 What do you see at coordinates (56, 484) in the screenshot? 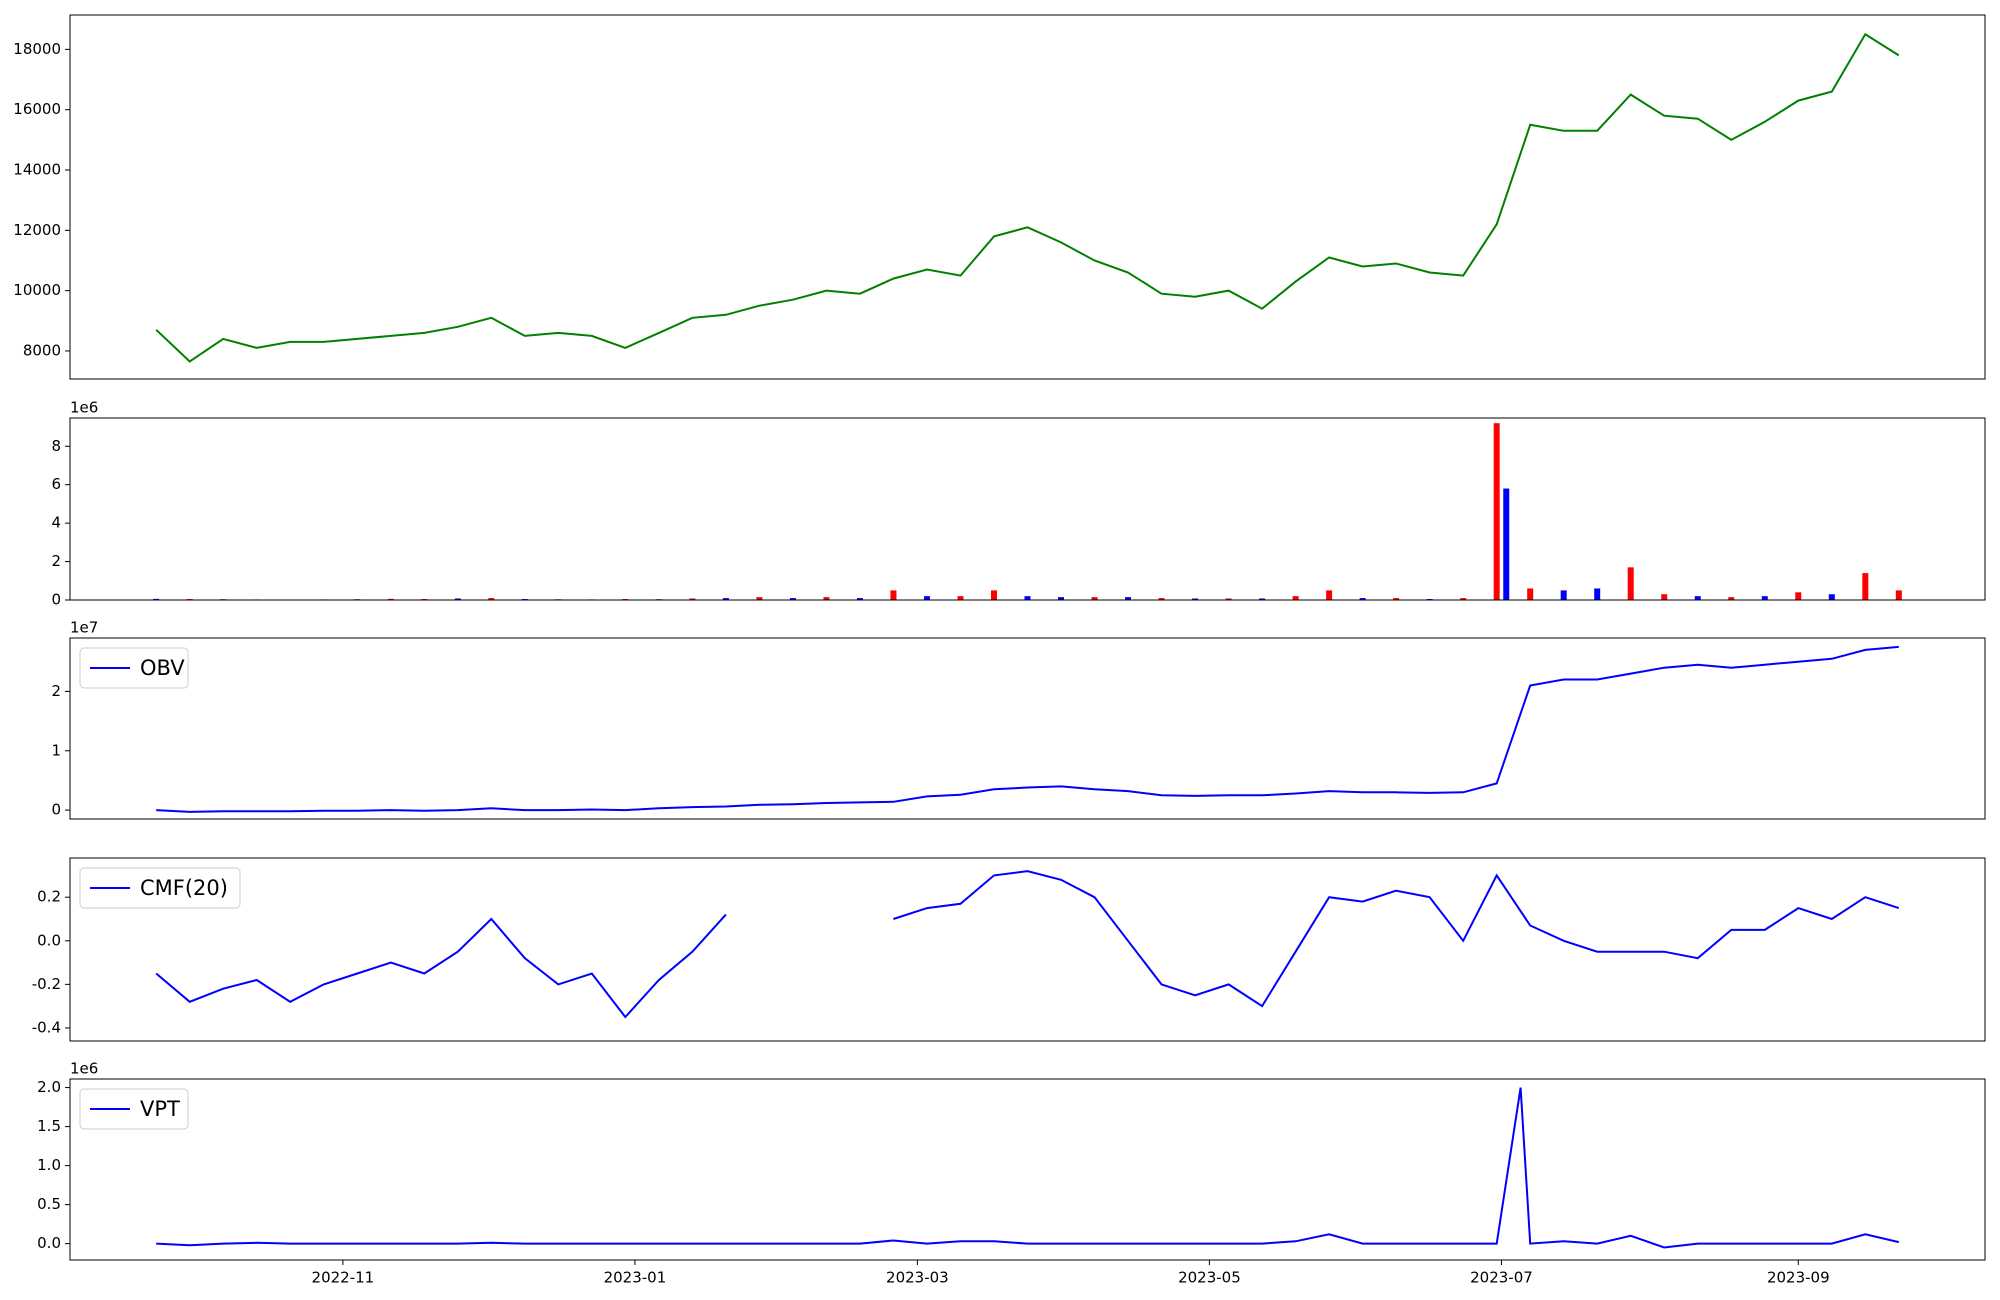
I see `y-tick-label: 6` at bounding box center [56, 484].